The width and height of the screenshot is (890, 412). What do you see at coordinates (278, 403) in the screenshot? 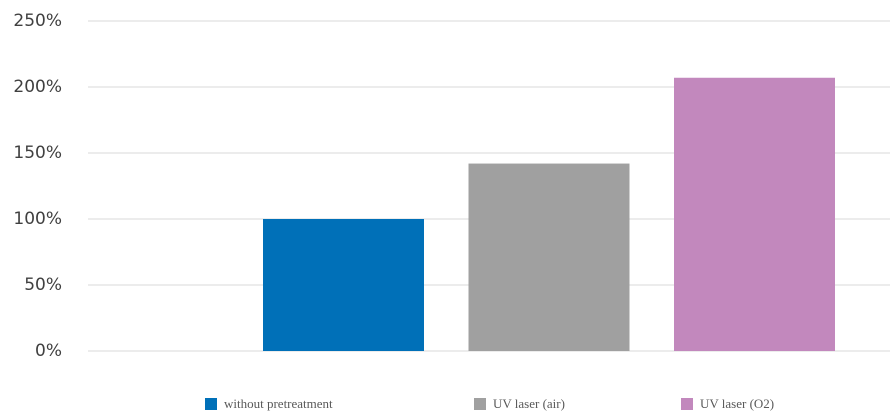
I see `legend-label: without pretreatment` at bounding box center [278, 403].